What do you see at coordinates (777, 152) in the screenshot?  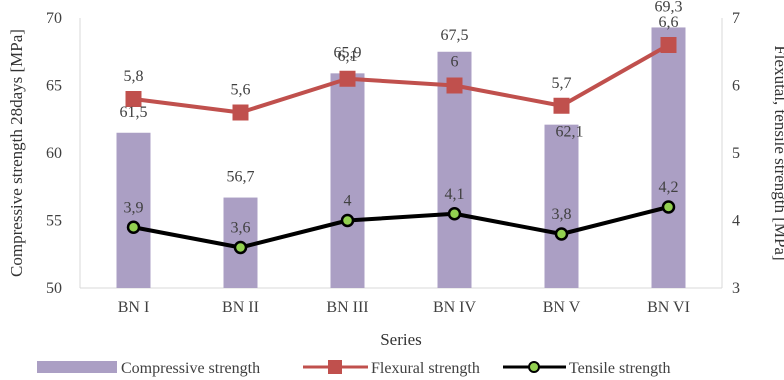 I see `y2-axis-title: Flexutal, tensile strength [MPa]` at bounding box center [777, 152].